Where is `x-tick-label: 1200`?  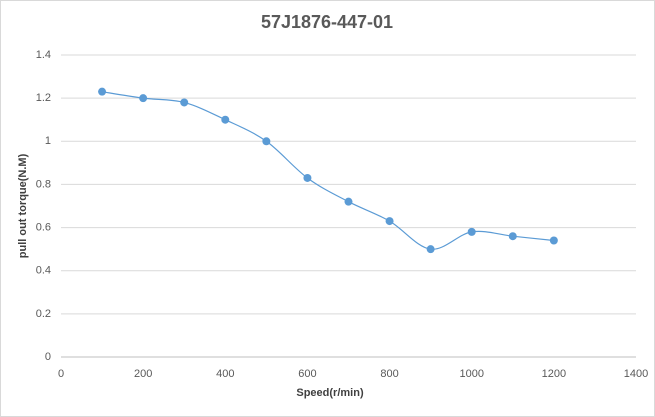 x-tick-label: 1200 is located at coordinates (554, 374).